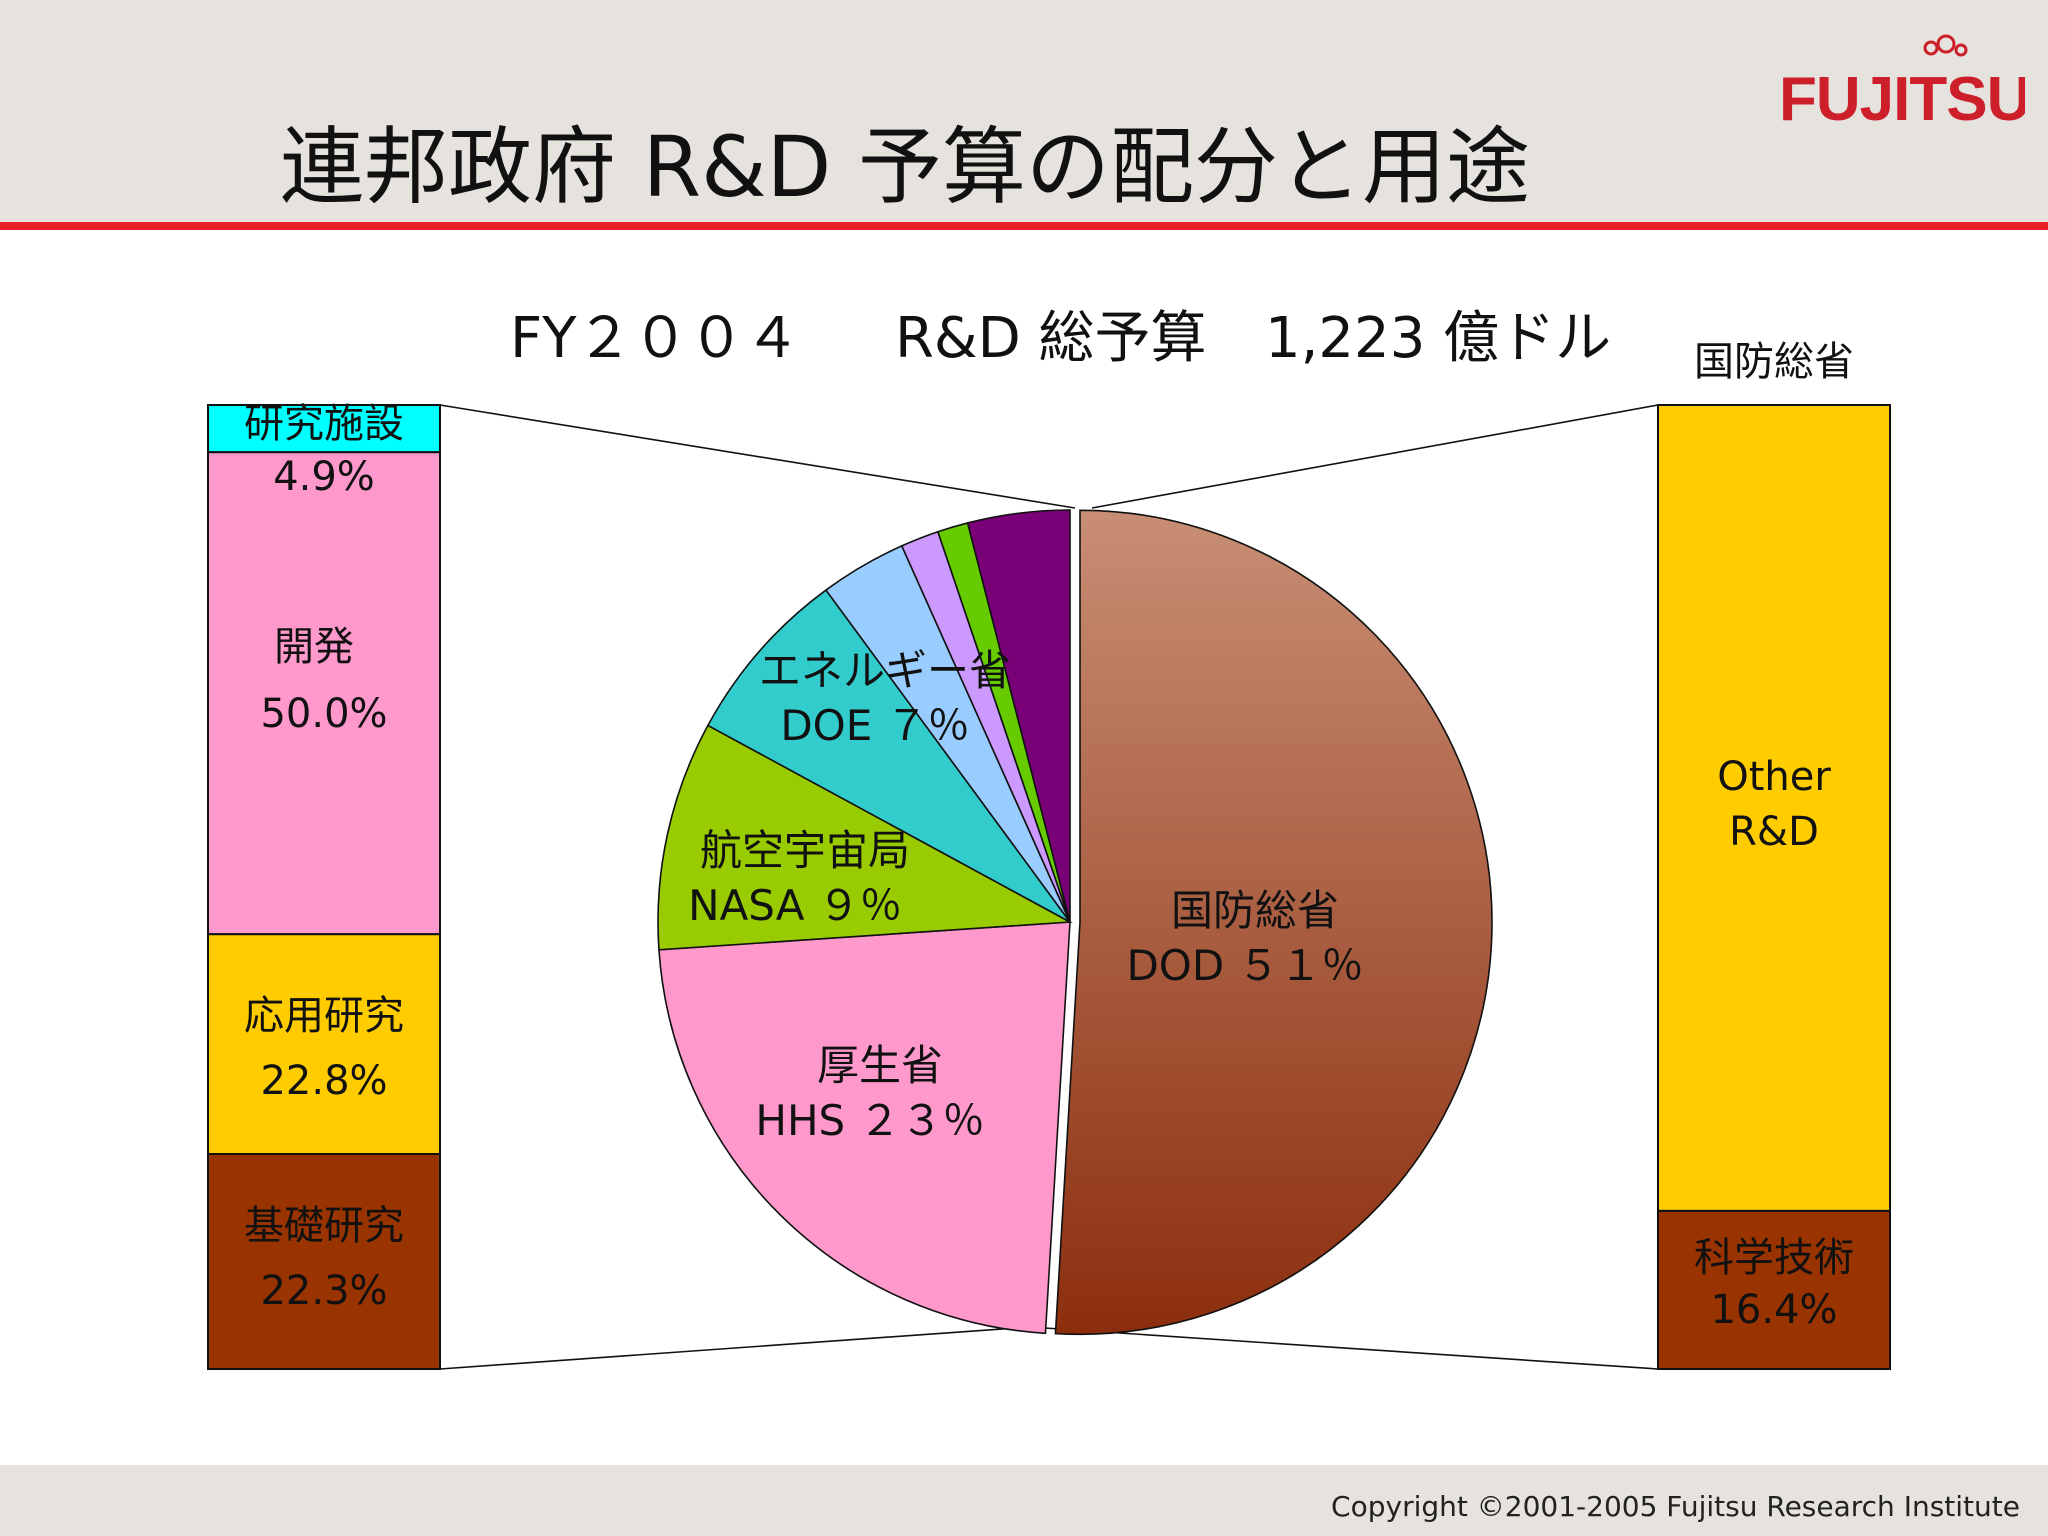 Image resolution: width=2048 pixels, height=1536 pixels. What do you see at coordinates (324, 424) in the screenshot?
I see `left-label-facilities: 研究施設` at bounding box center [324, 424].